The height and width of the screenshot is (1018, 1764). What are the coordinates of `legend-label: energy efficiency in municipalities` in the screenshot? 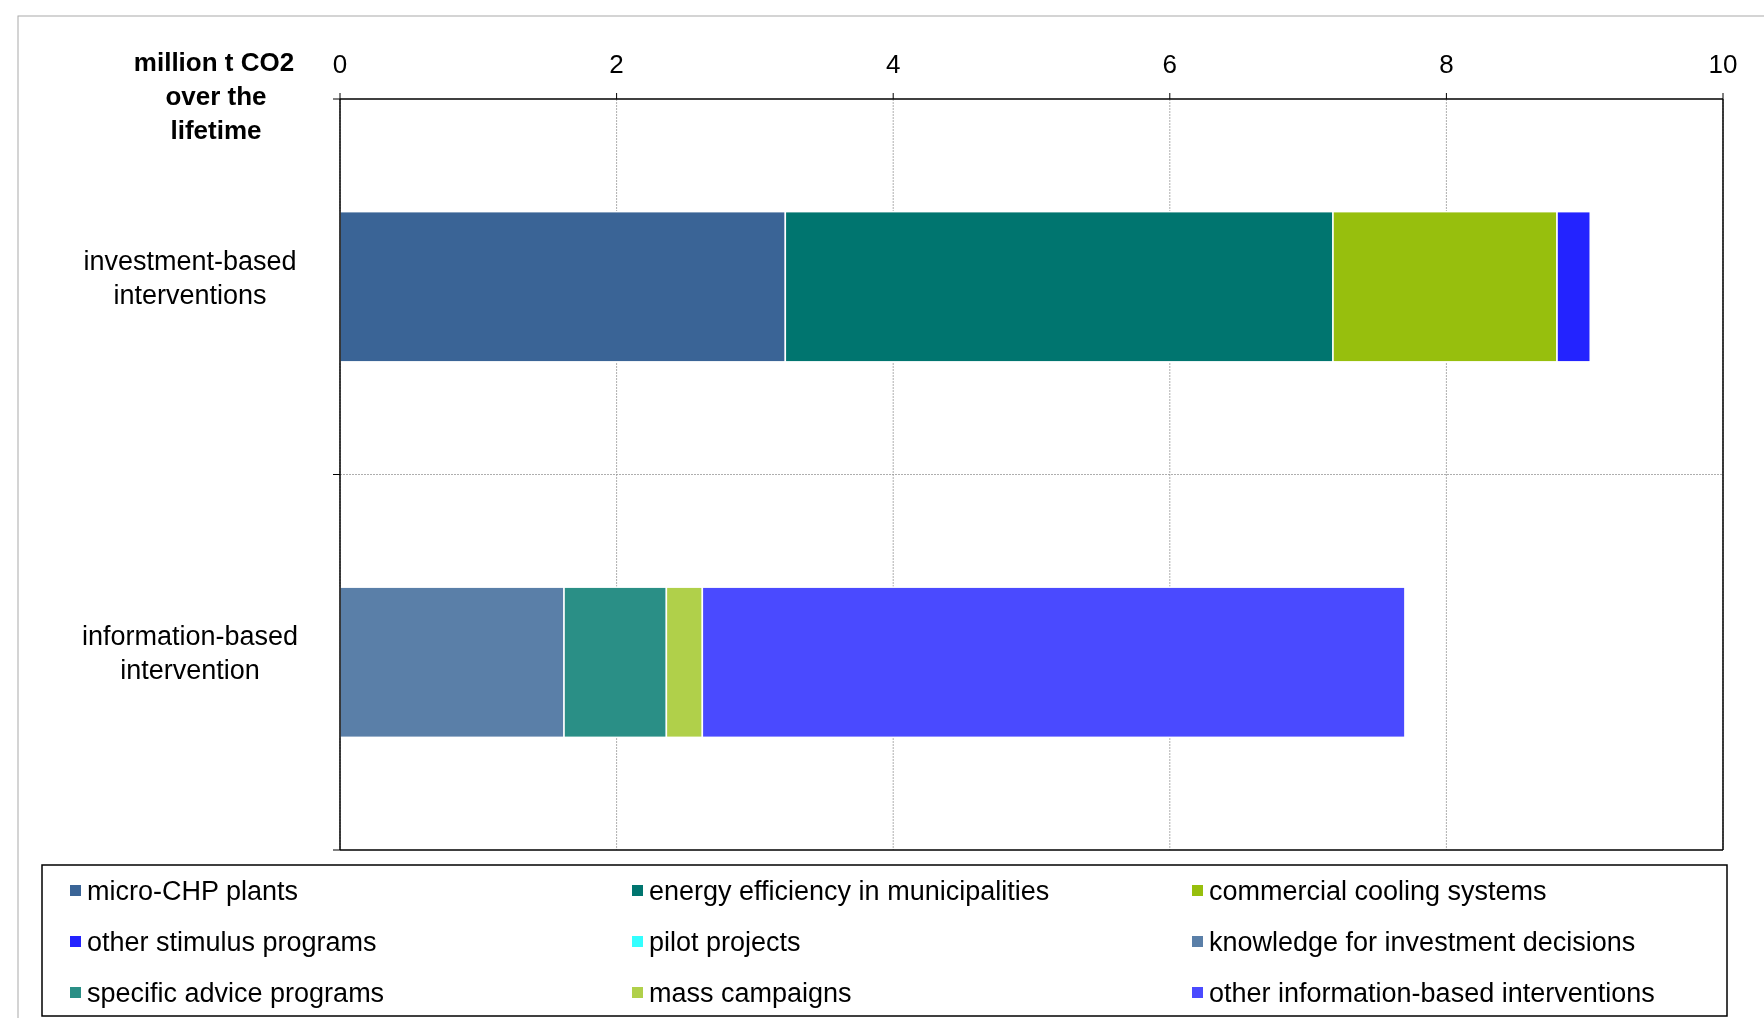 It's located at (849, 891).